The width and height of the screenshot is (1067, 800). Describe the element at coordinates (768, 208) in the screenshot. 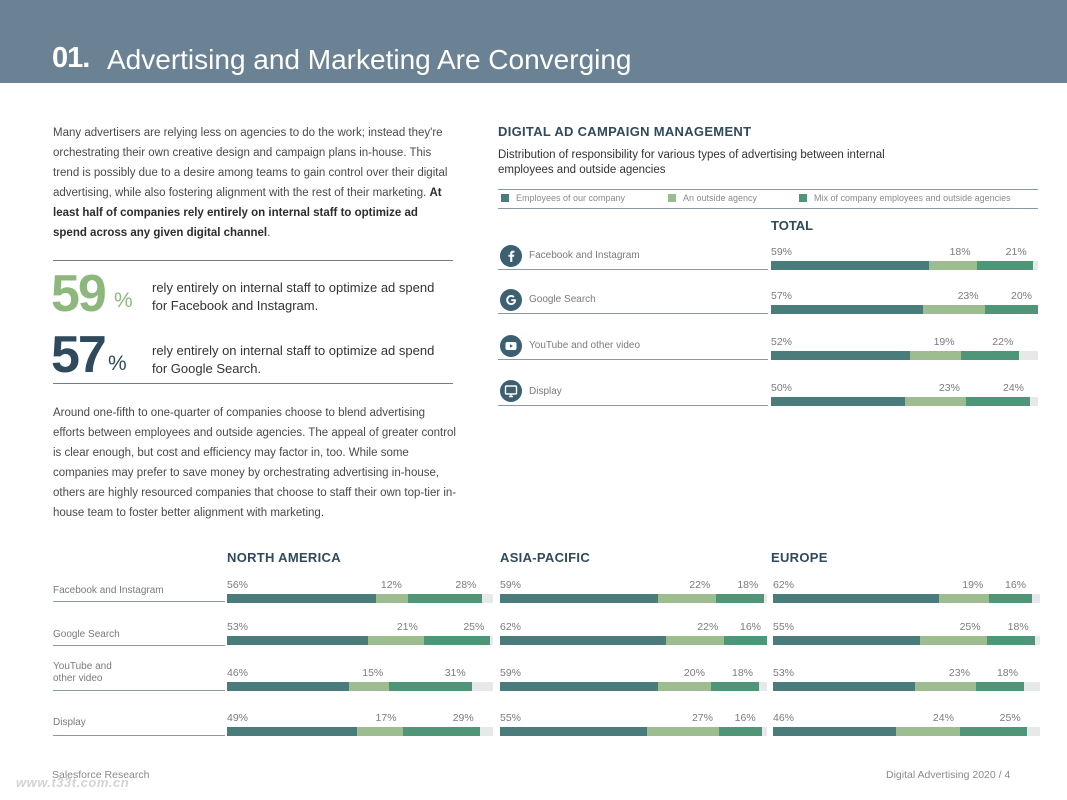

I see `legend-bottom-rule` at that location.